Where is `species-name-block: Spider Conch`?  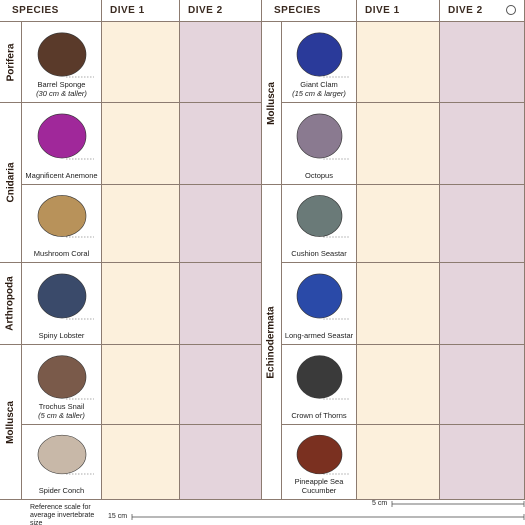 species-name-block: Spider Conch is located at coordinates (61, 490).